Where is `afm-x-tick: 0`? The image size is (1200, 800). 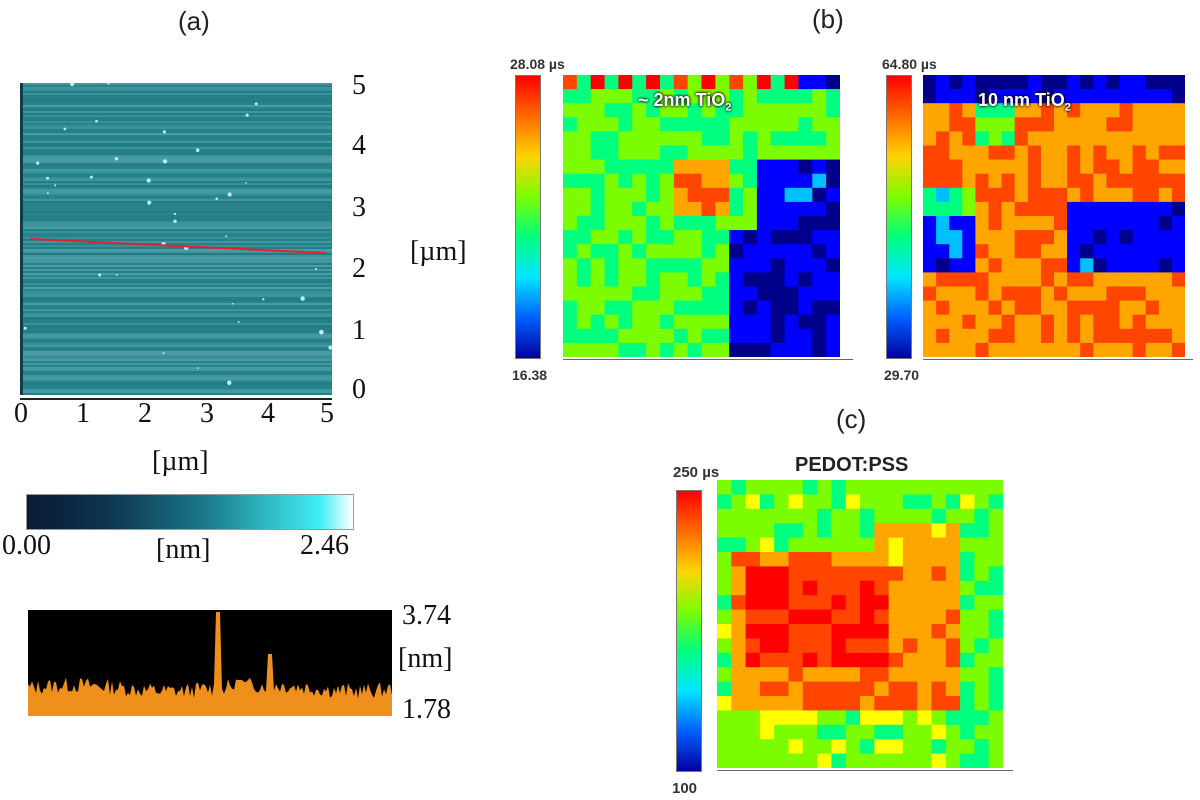
afm-x-tick: 0 is located at coordinates (21, 413).